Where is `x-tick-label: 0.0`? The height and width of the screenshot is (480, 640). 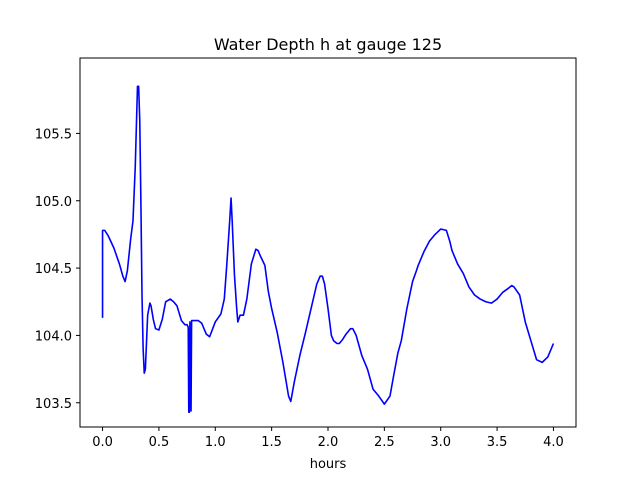 x-tick-label: 0.0 is located at coordinates (102, 442).